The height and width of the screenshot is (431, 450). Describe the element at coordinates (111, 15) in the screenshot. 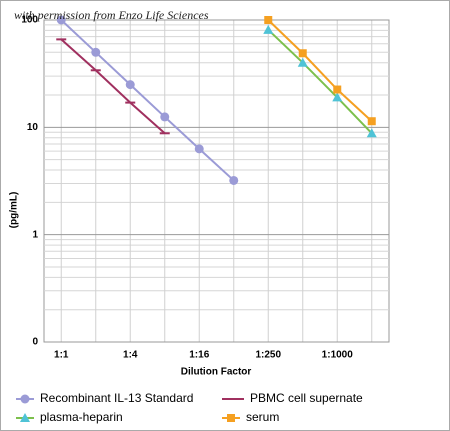

I see `annotation: with permission from Enzo Life Sciences` at that location.